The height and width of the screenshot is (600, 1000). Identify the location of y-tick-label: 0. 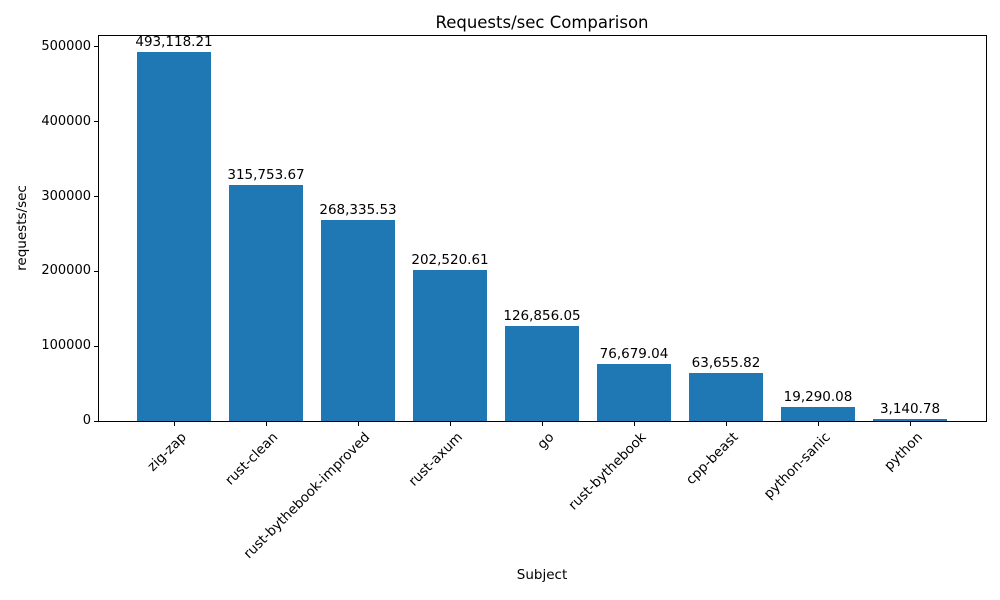
(86, 420).